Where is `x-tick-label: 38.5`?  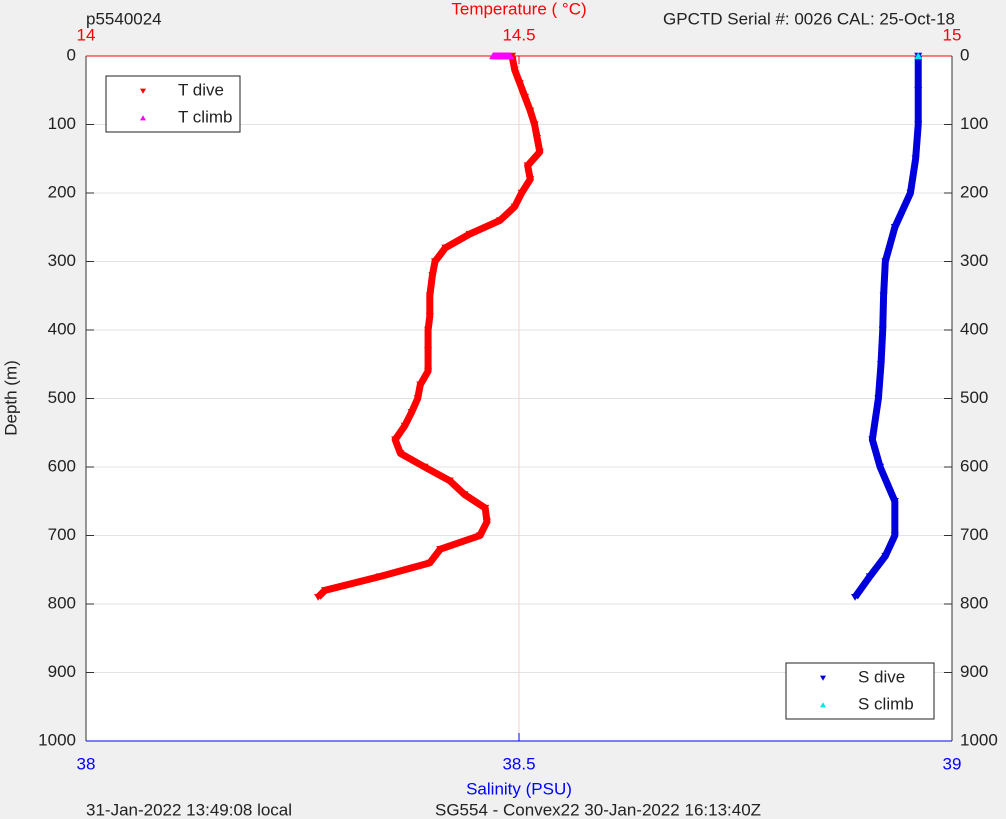
x-tick-label: 38.5 is located at coordinates (518, 763).